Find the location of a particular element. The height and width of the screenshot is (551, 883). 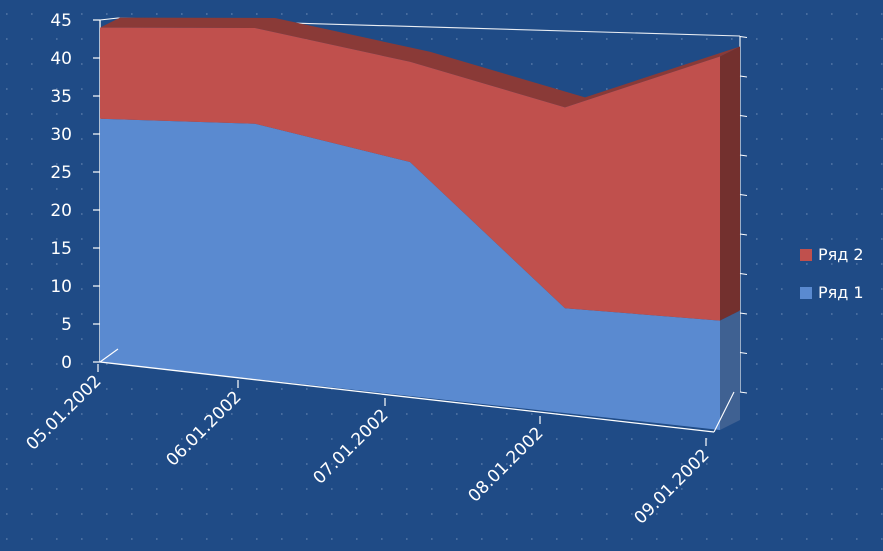

x-tick-label: 08.01.2002 is located at coordinates (506, 464).